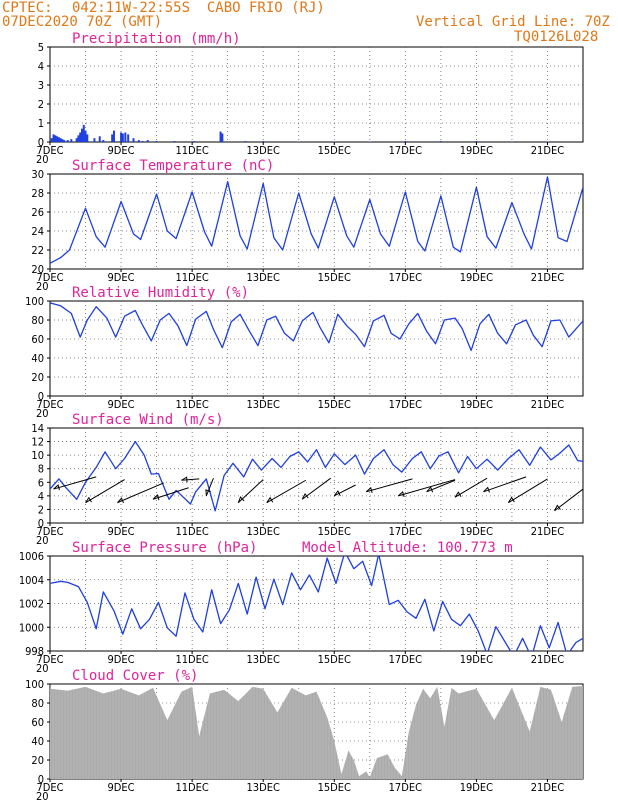 This screenshot has height=800, width=618. What do you see at coordinates (31, 556) in the screenshot?
I see `y-tick-label: 1006` at bounding box center [31, 556].